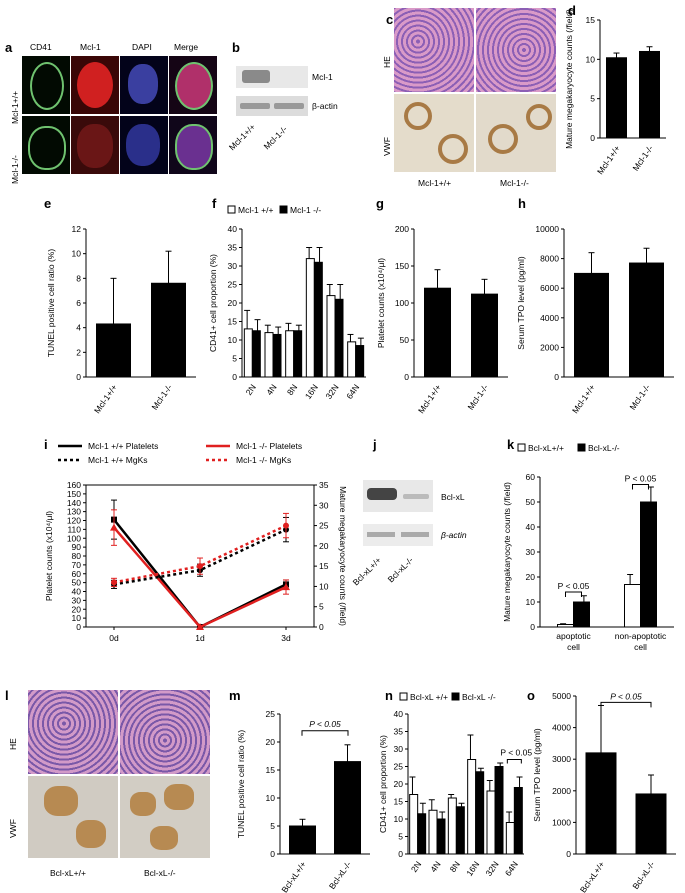 This screenshot has height=893, width=685. What do you see at coordinates (492, 868) in the screenshot?
I see `x-tick-label-n: 32N` at bounding box center [492, 868].